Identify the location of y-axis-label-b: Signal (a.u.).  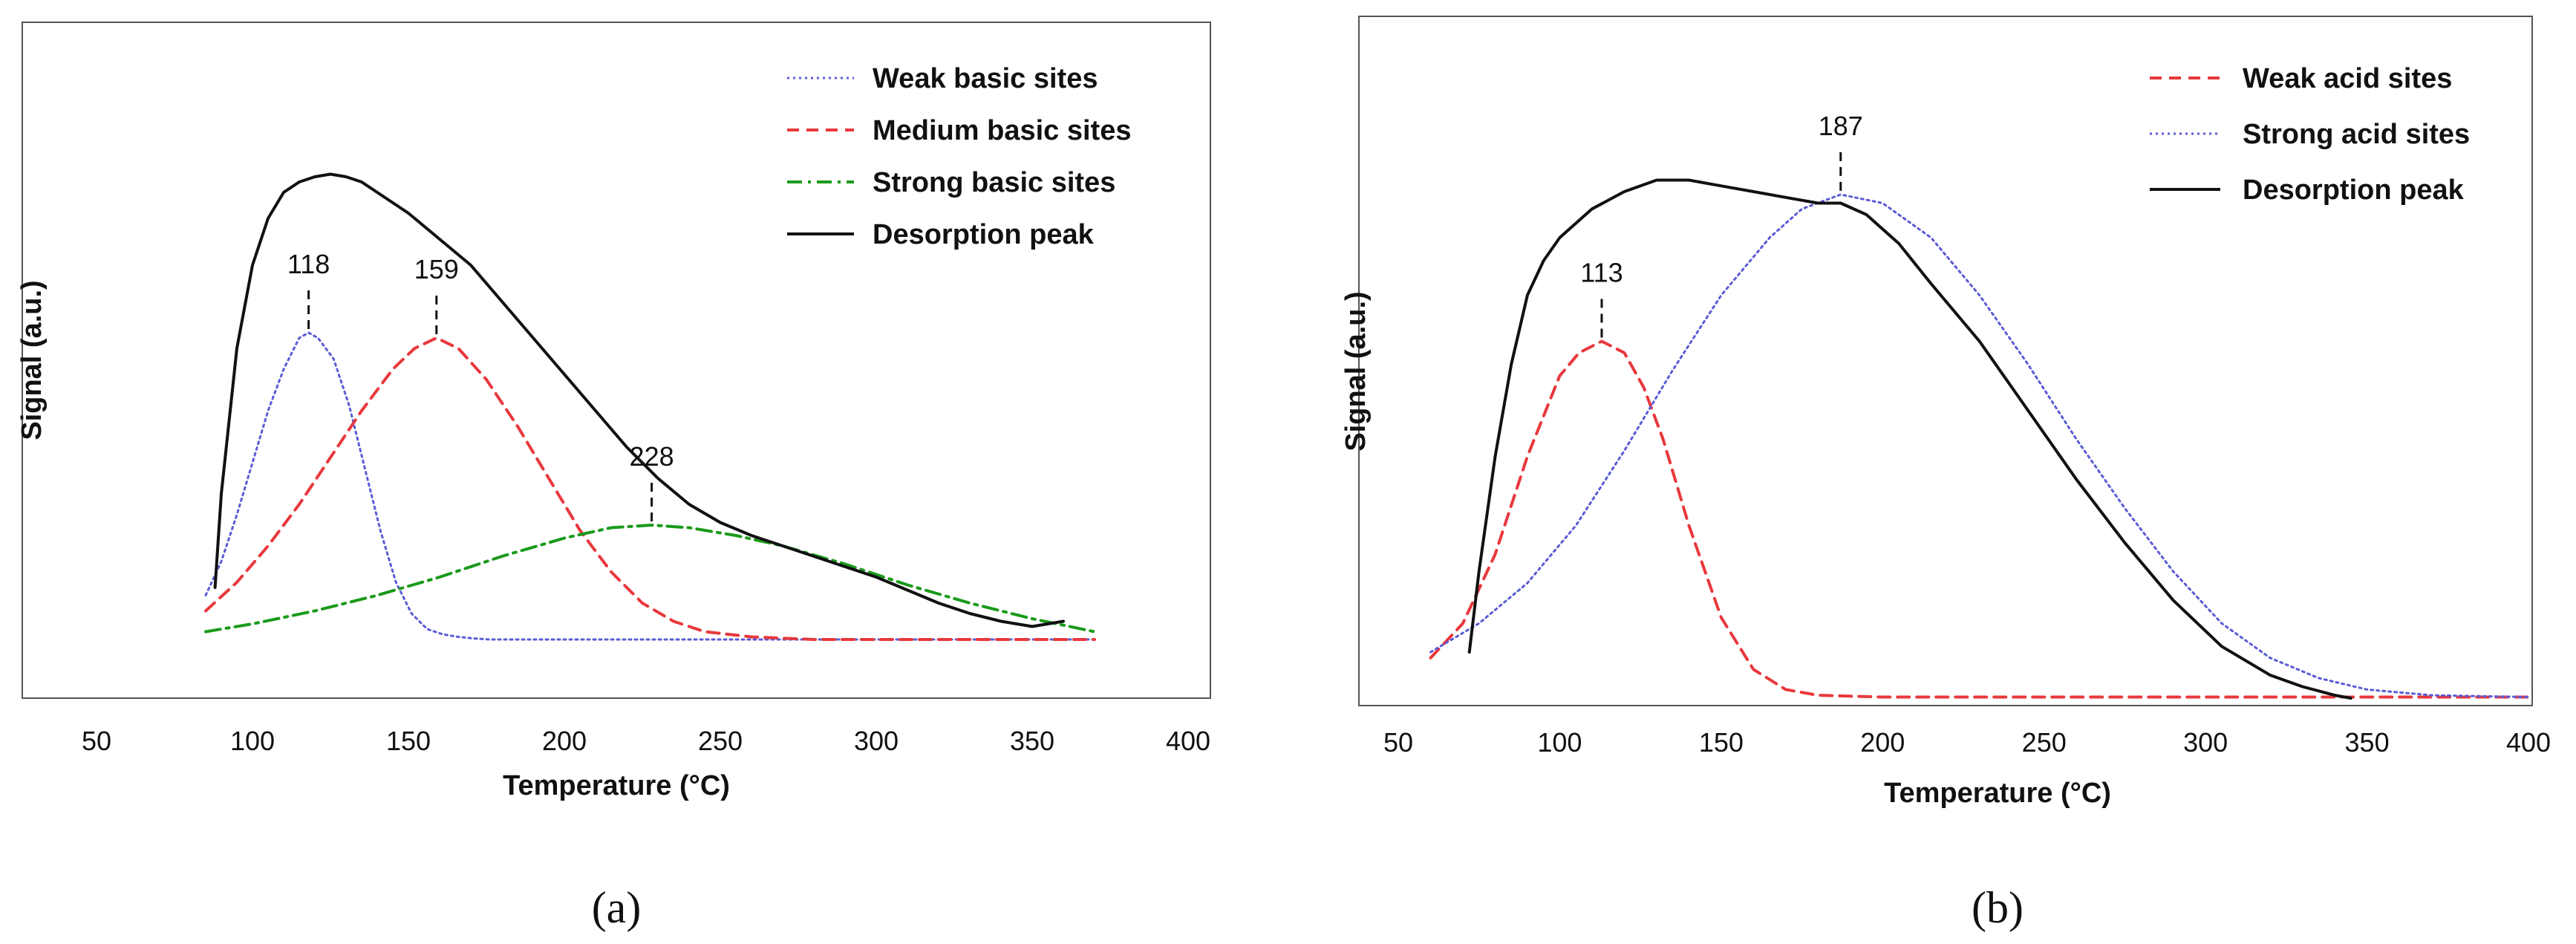
(1356, 371).